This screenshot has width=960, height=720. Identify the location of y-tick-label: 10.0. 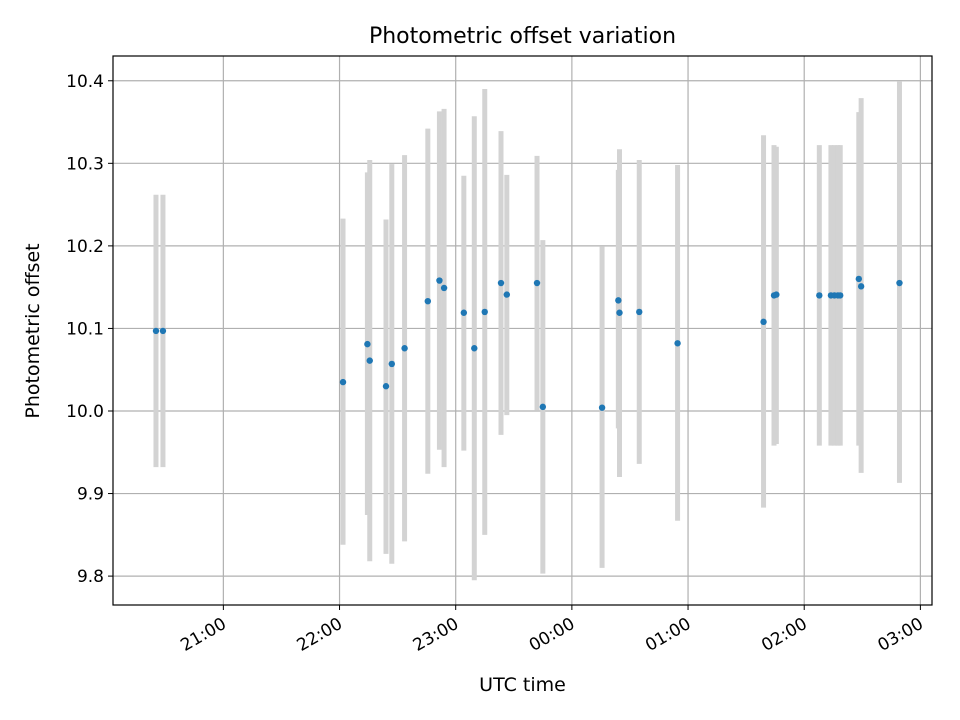
(85, 412).